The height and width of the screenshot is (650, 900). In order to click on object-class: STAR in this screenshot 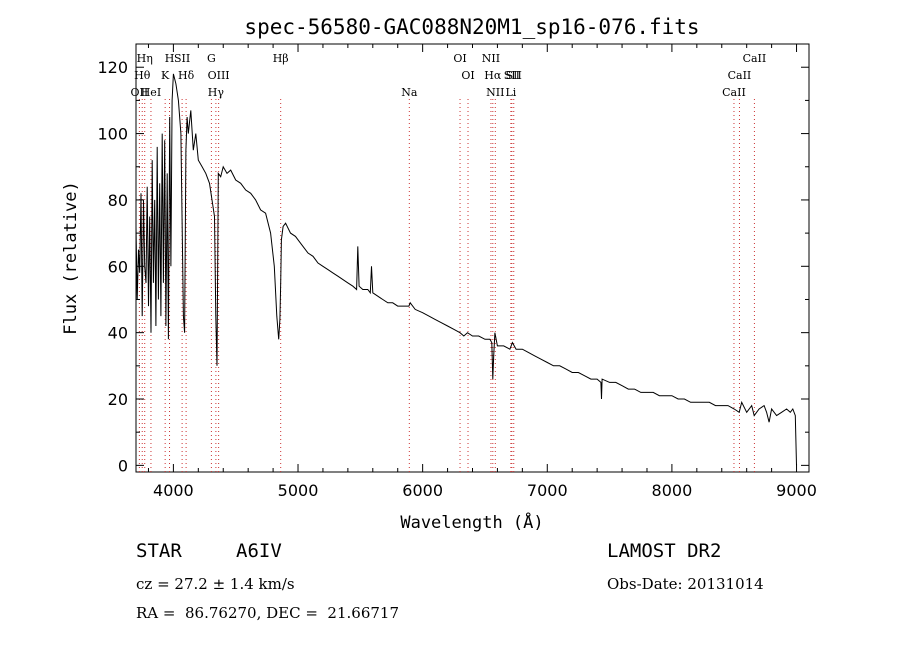, I will do `click(159, 551)`.